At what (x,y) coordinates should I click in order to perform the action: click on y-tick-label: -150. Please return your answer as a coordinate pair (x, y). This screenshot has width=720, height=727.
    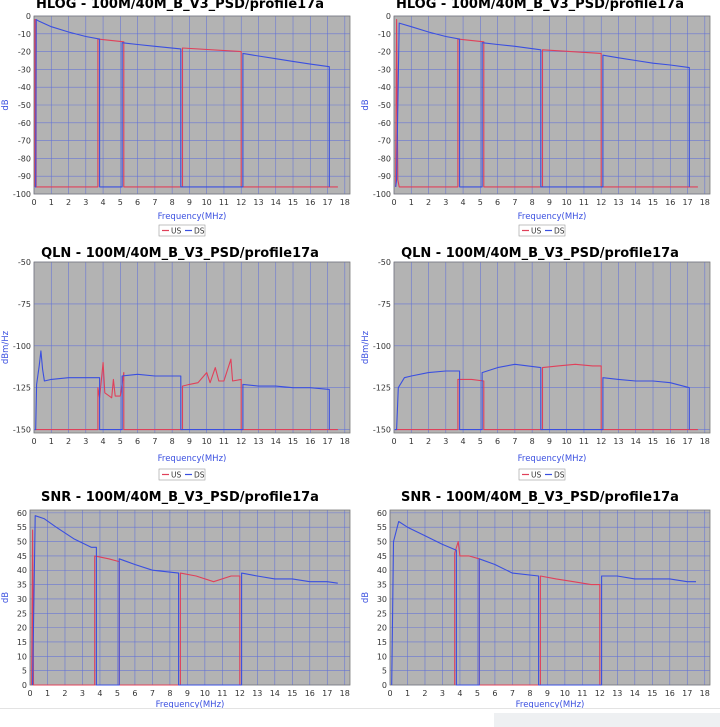
    Looking at the image, I should click on (382, 430).